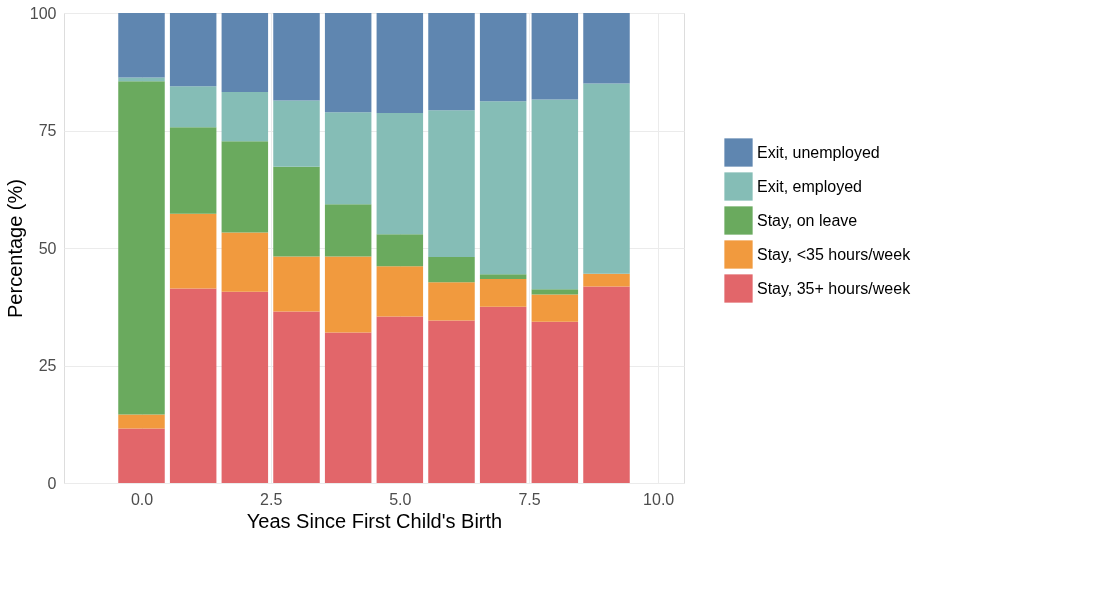  Describe the element at coordinates (271, 499) in the screenshot. I see `x-tick-label: 2.5` at that location.